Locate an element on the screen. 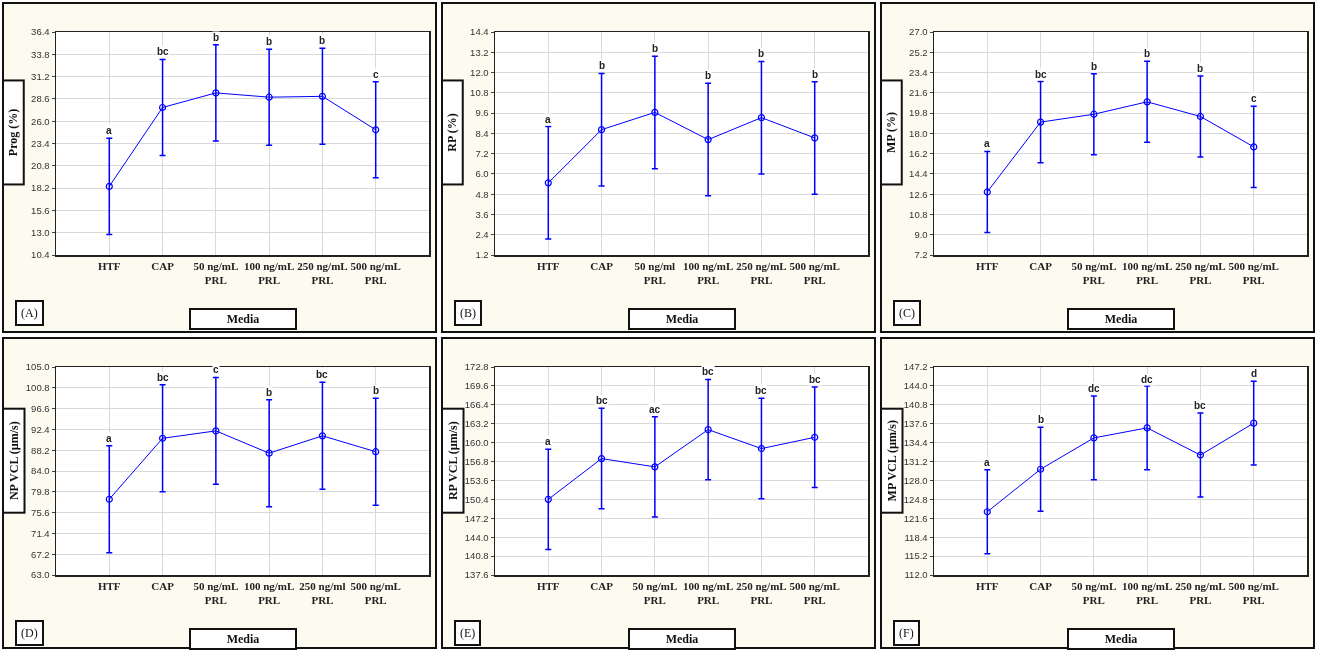  y-tick-label: 31.2 is located at coordinates (40, 76).